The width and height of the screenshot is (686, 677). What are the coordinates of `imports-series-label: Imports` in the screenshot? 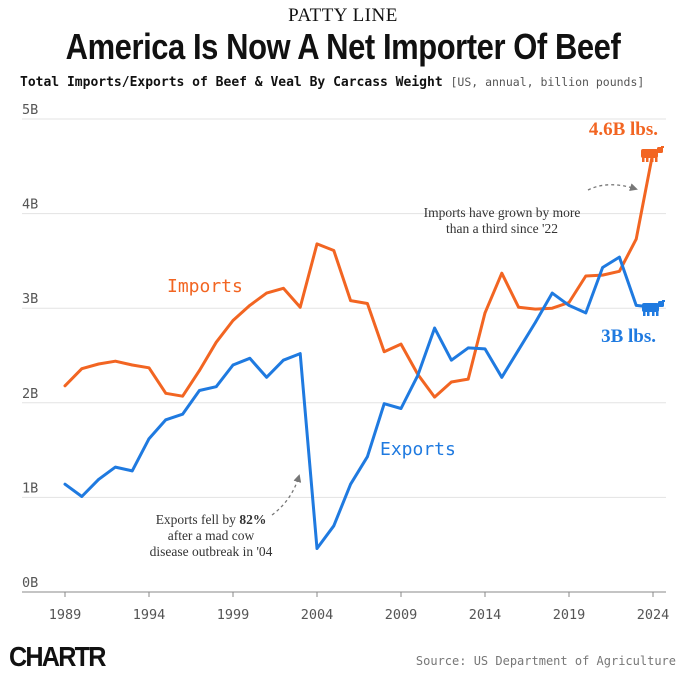 It's located at (205, 286).